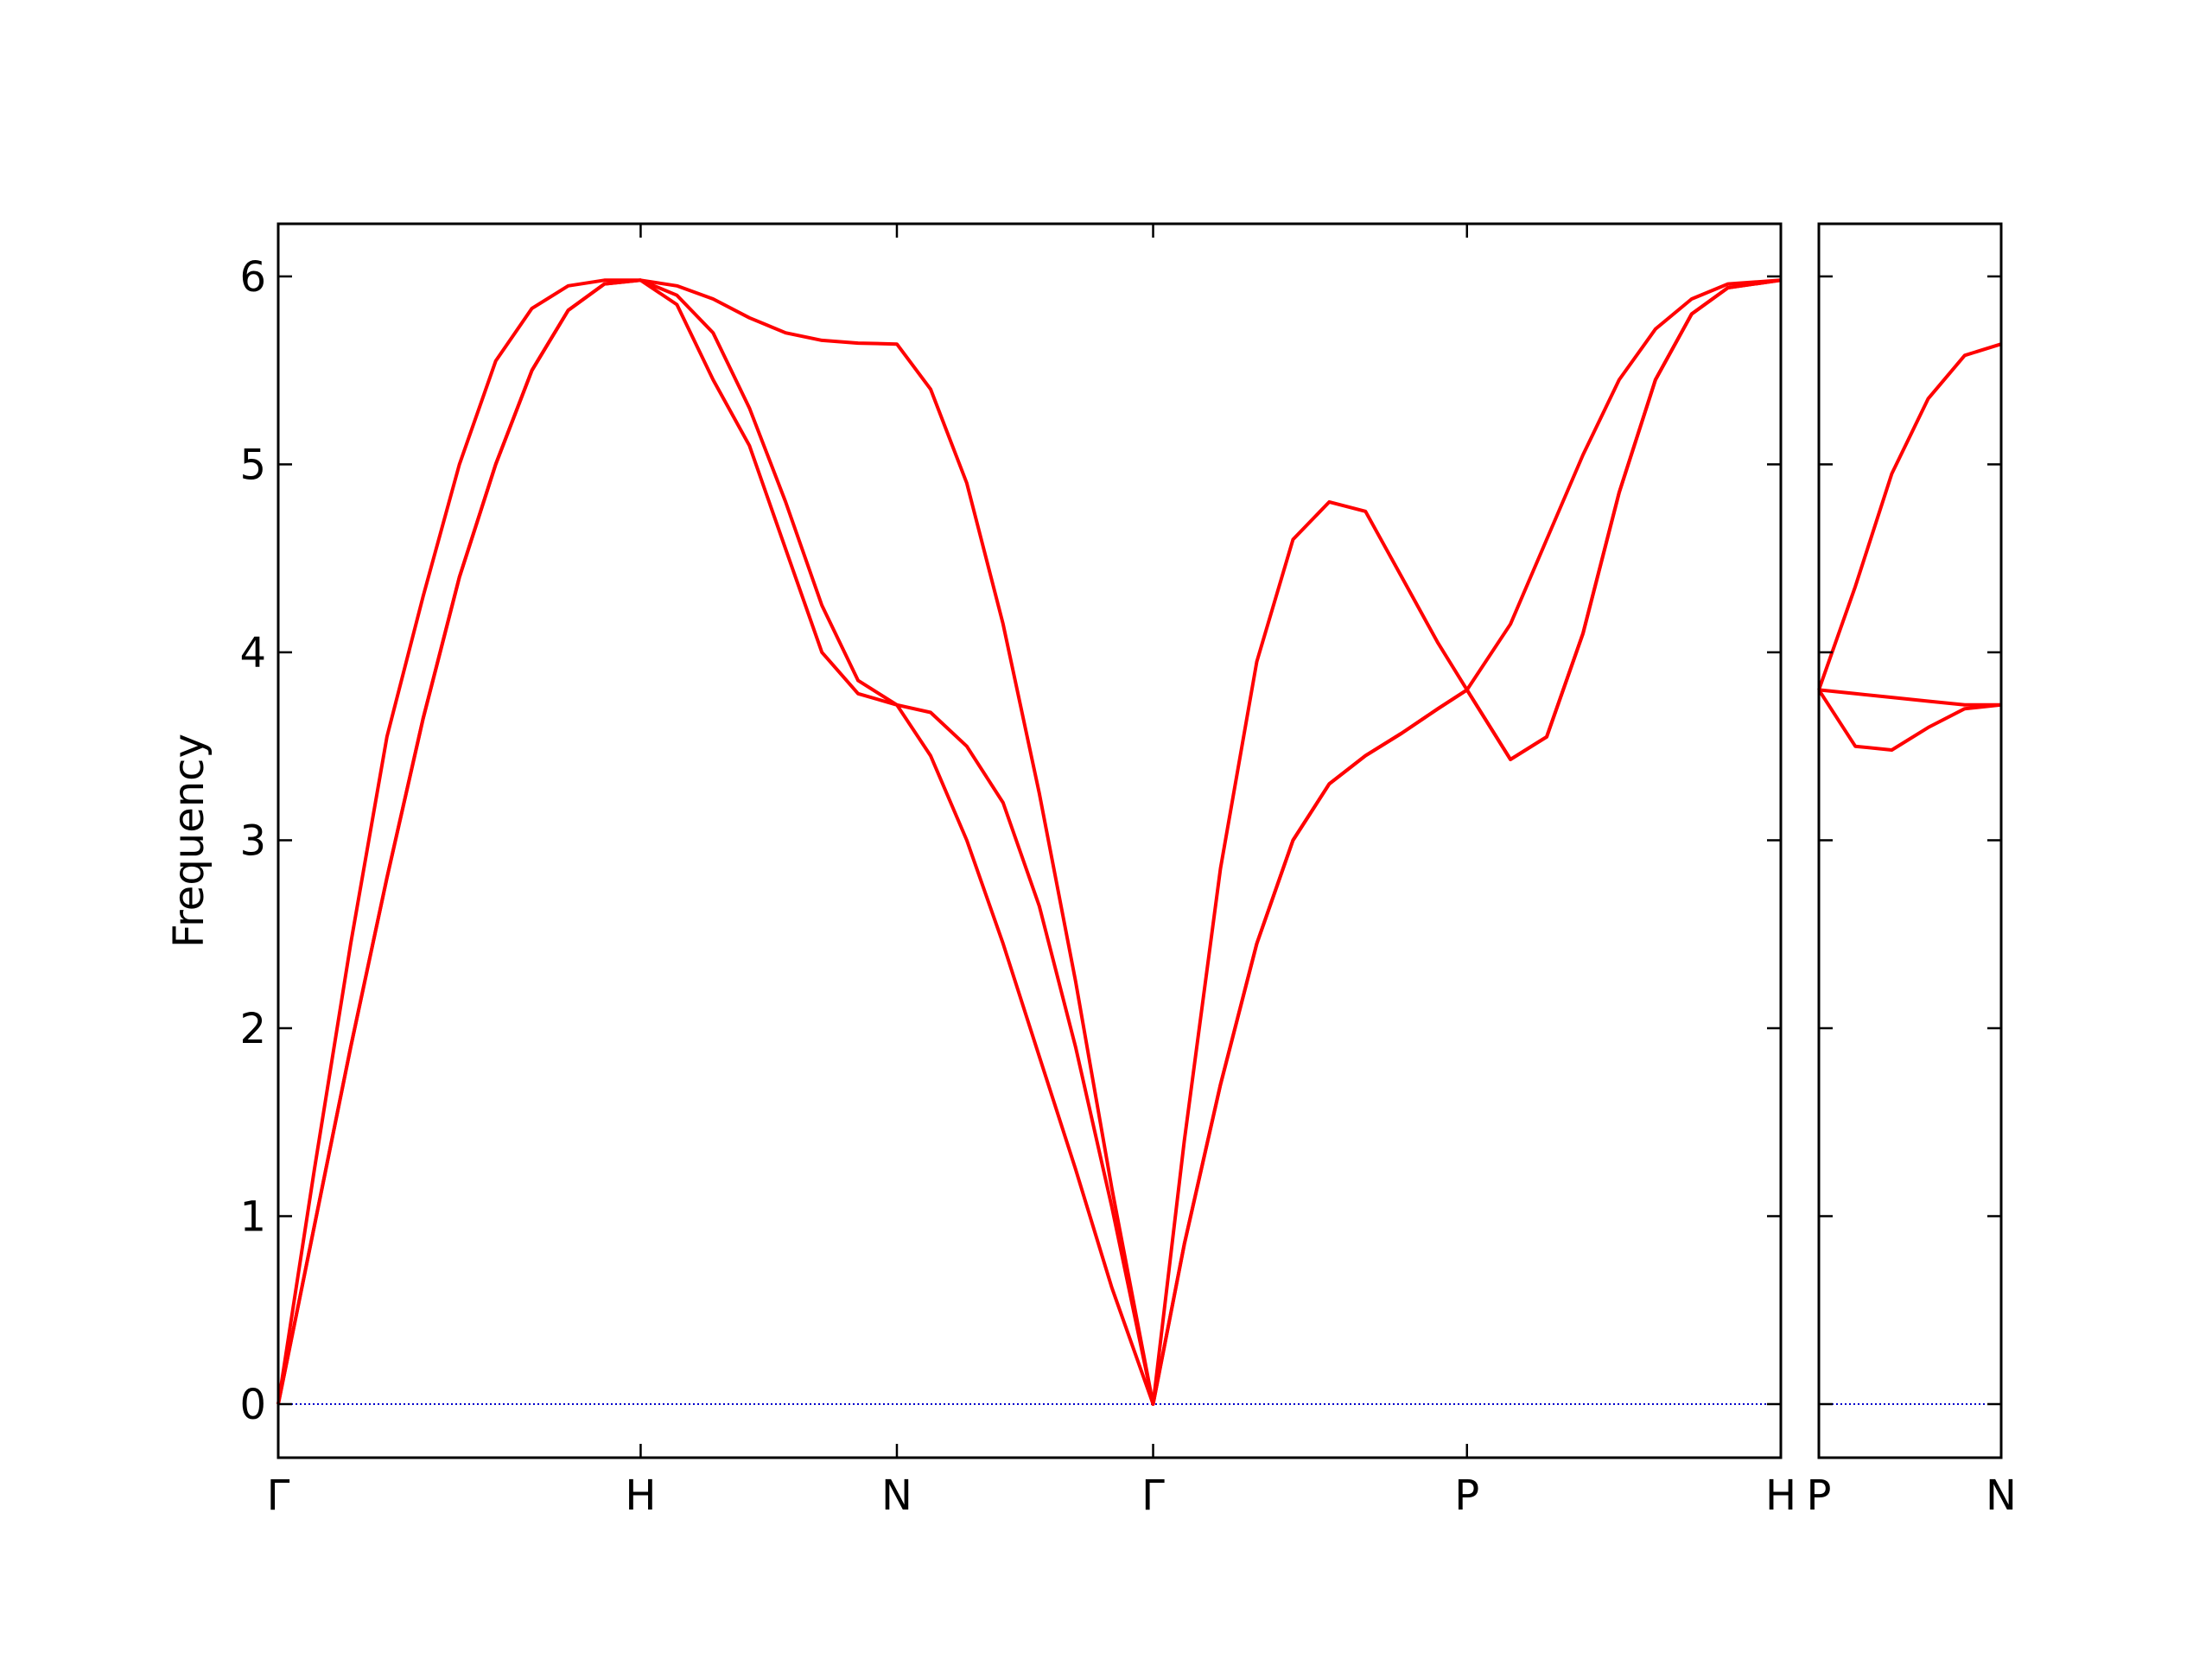 The image size is (2212, 1659). Describe the element at coordinates (252, 1216) in the screenshot. I see `y-tick-label: 1` at that location.